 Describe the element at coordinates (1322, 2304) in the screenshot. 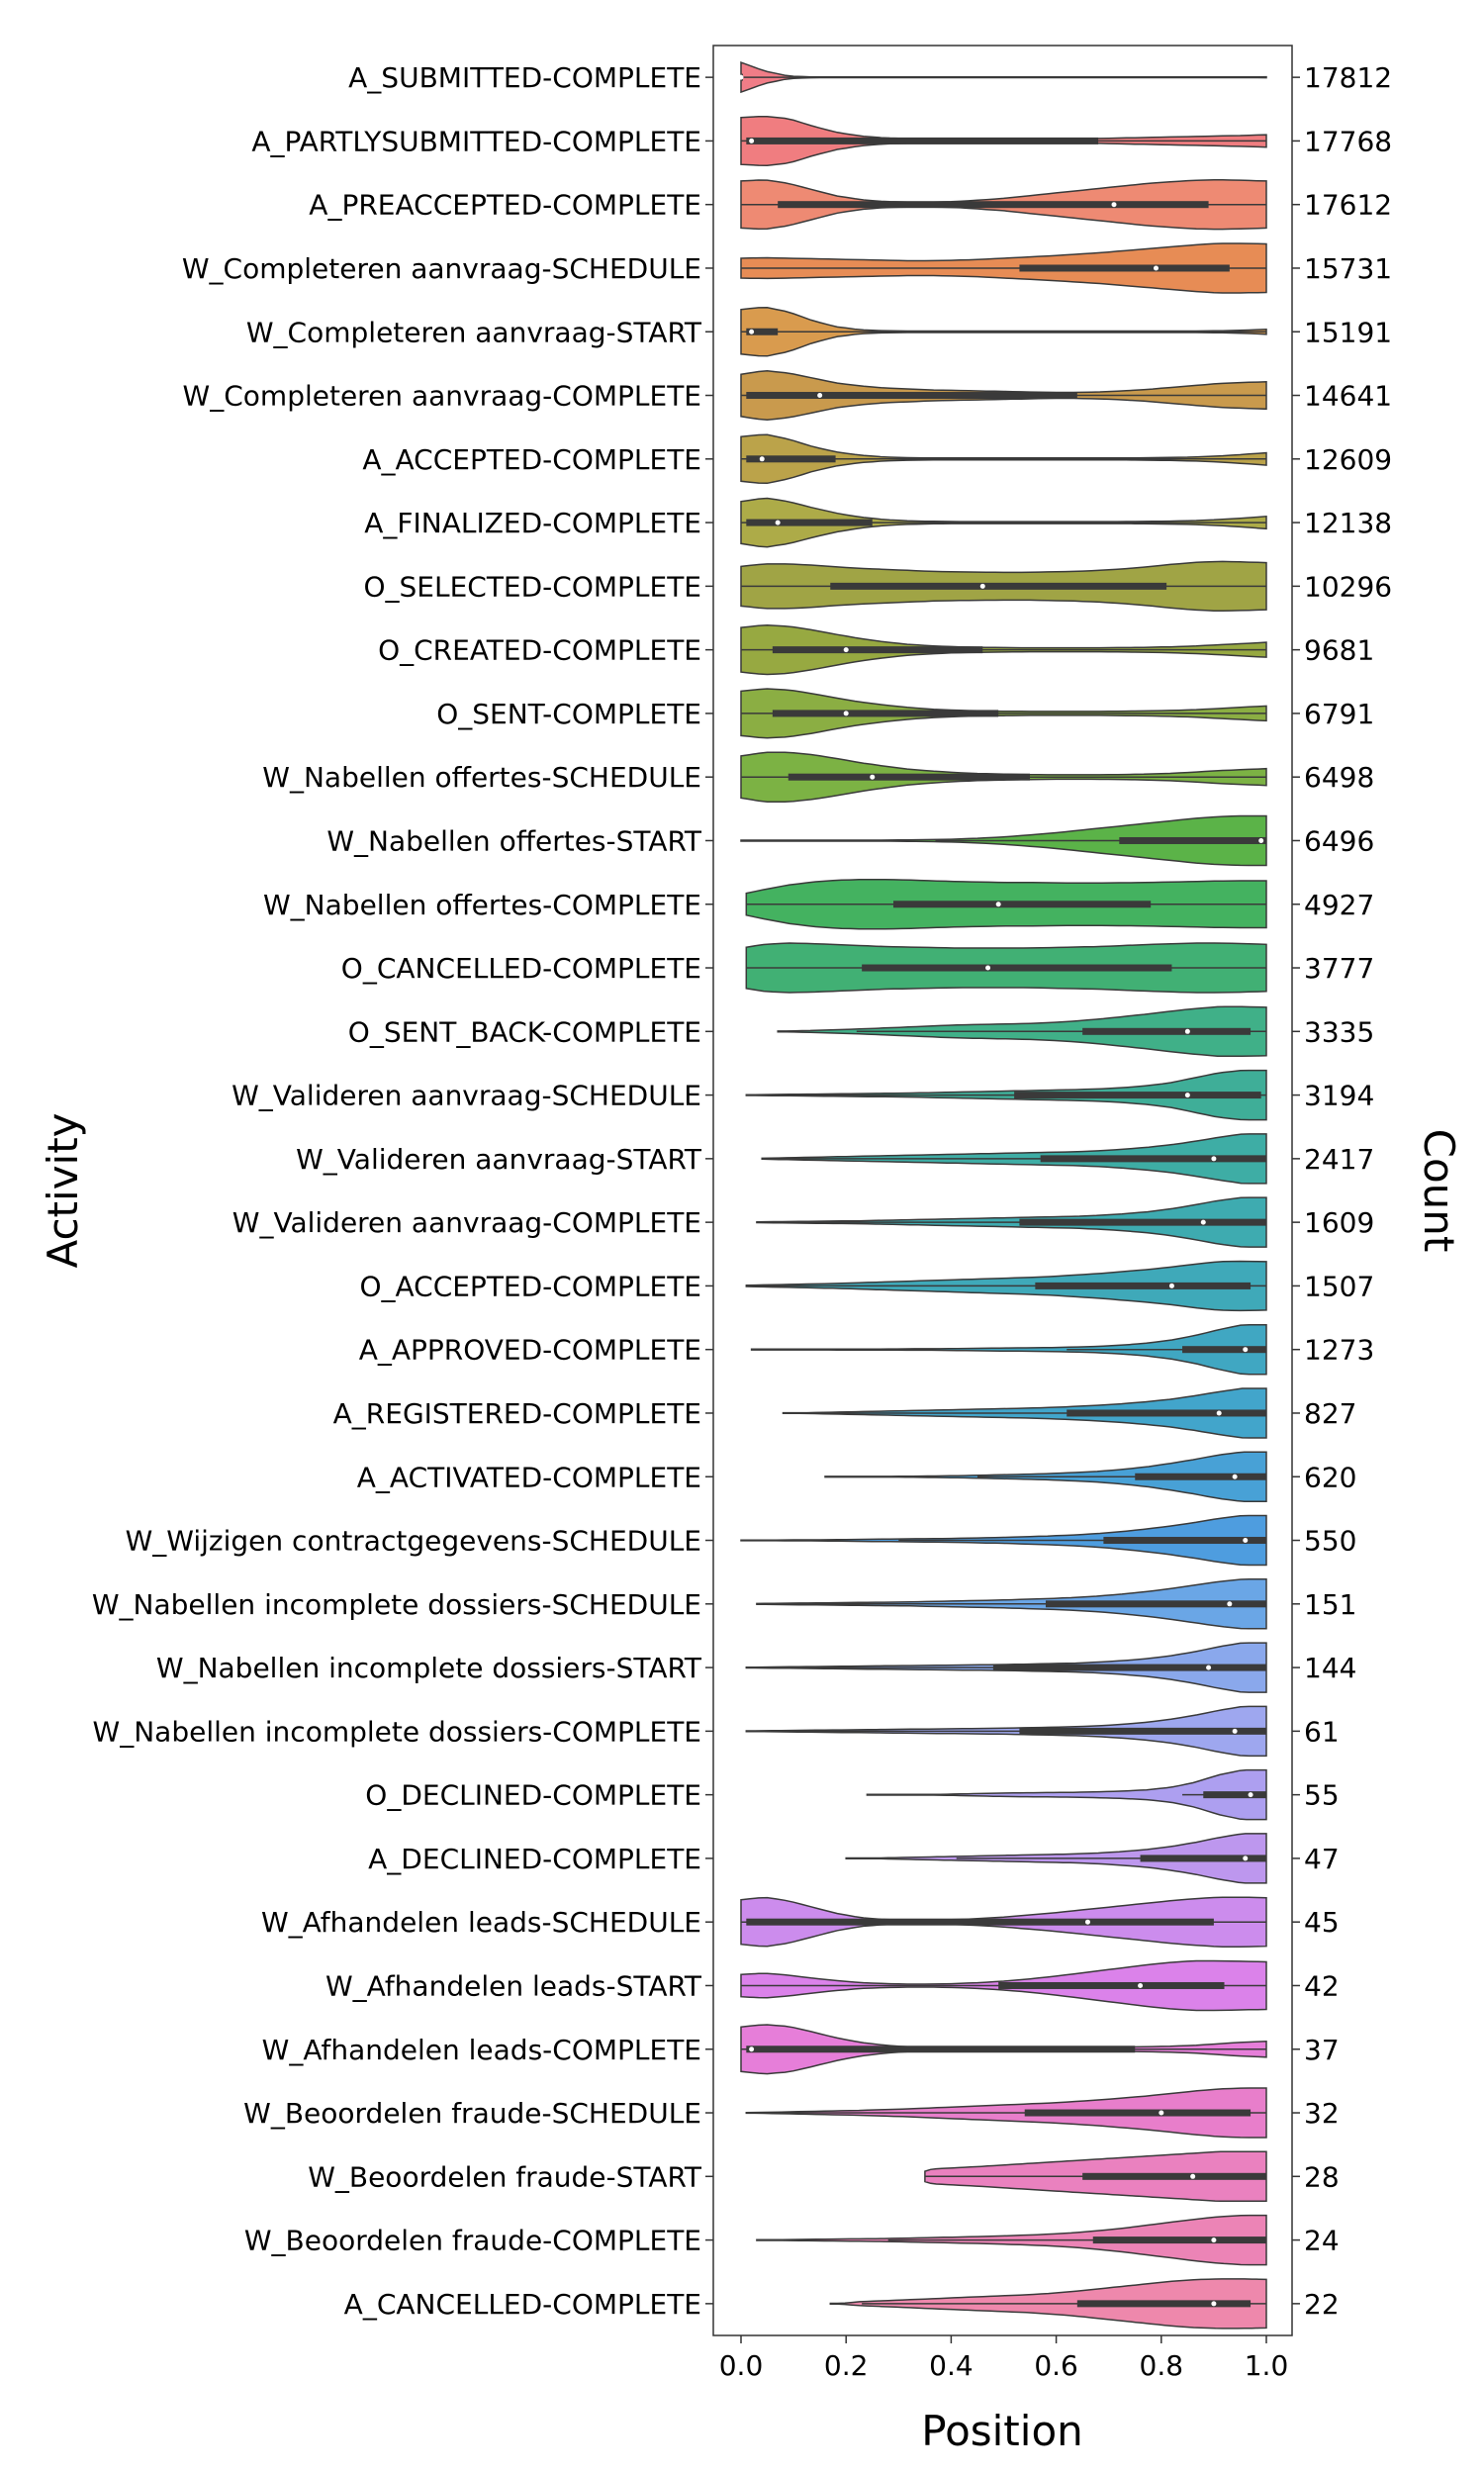

I see `count-label-35: 22` at that location.